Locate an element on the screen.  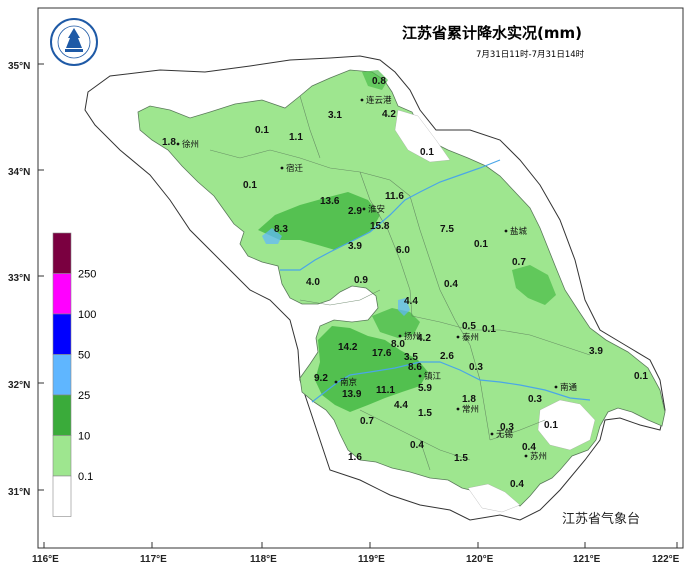
x-tick-label: 122°E is located at coordinates (666, 559).